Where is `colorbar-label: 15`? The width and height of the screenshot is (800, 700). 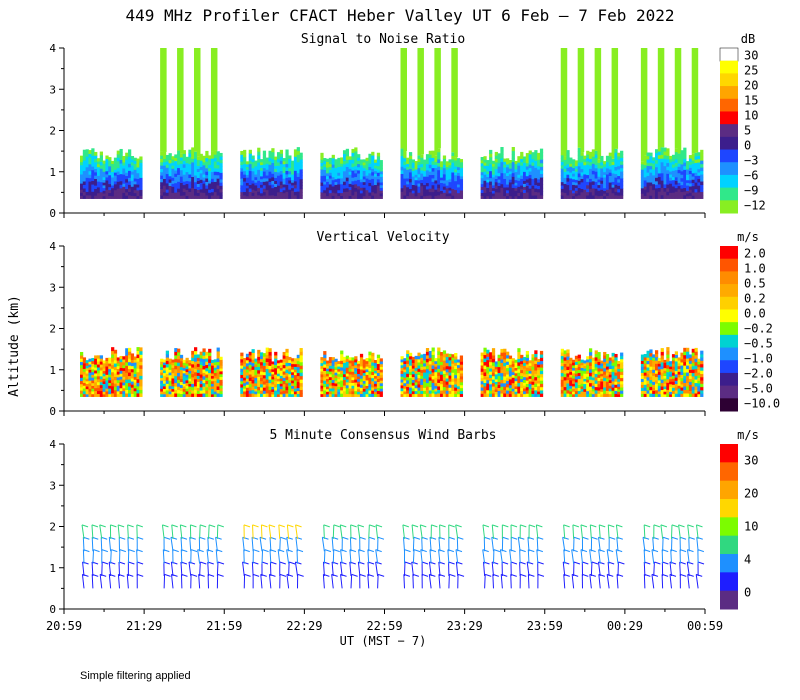
colorbar-label: 15 is located at coordinates (751, 101).